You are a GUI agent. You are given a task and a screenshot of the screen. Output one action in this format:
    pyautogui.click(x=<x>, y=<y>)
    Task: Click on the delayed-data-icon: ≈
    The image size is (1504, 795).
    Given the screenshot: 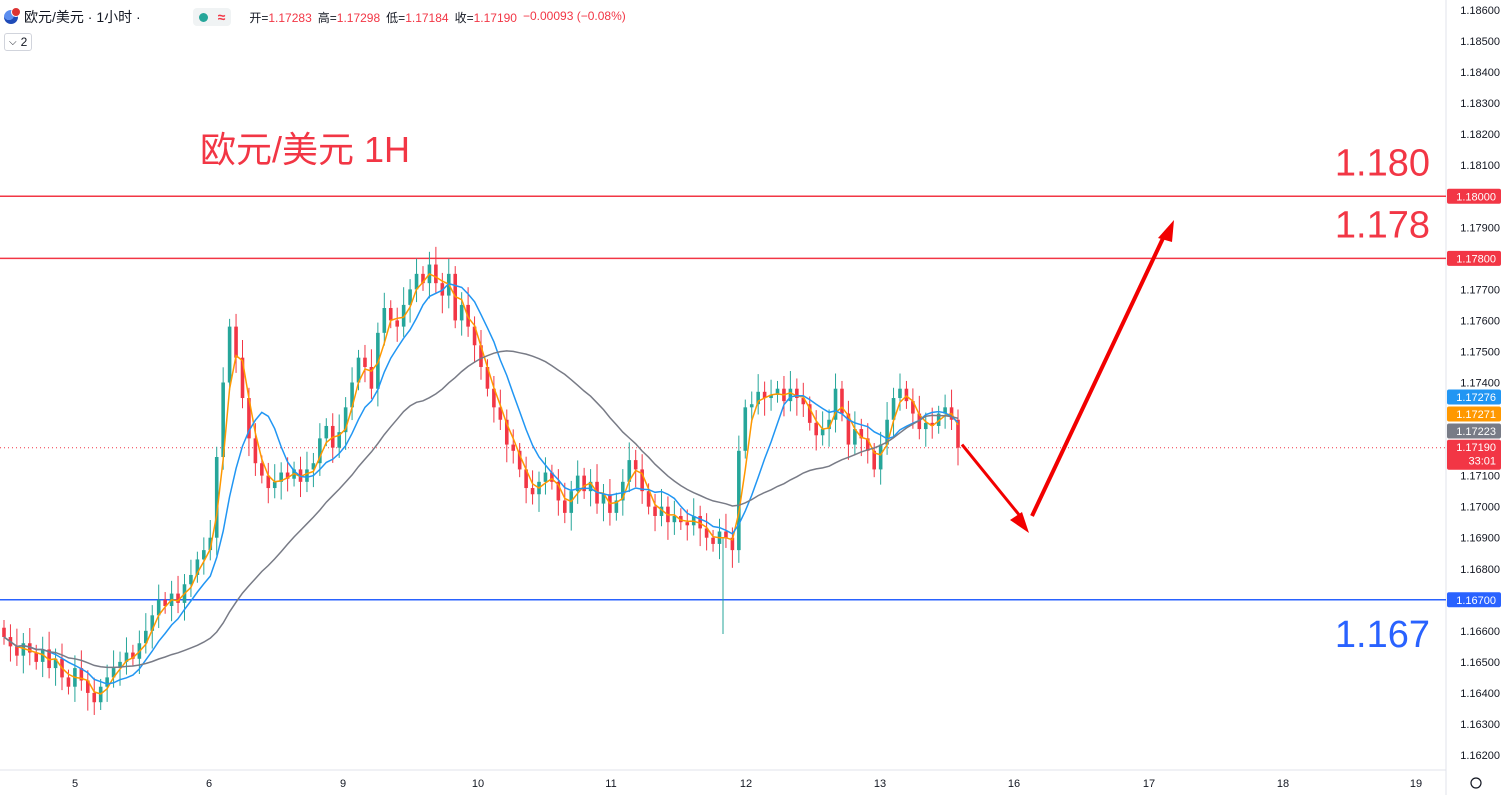 What is the action you would take?
    pyautogui.click(x=221, y=17)
    